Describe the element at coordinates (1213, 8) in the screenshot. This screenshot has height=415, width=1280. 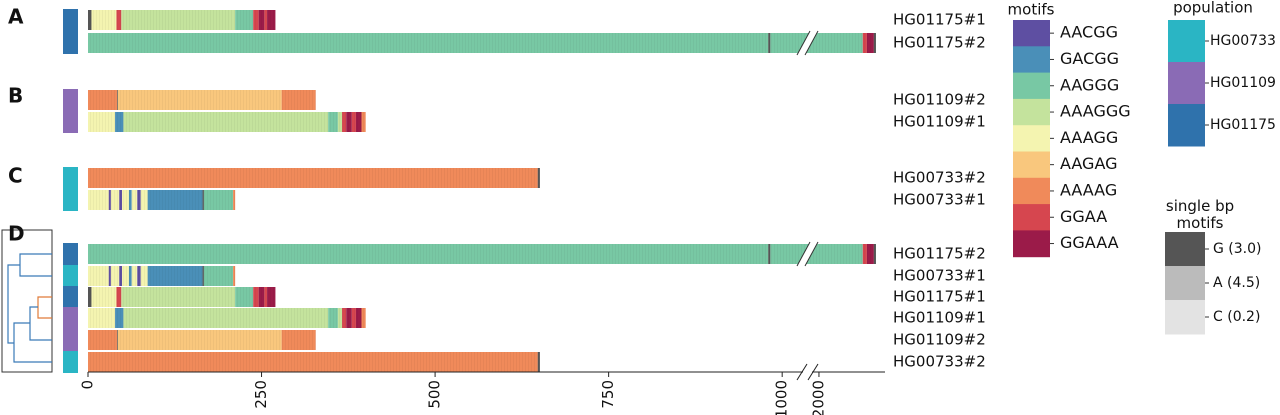
I see `population-legend-title: population` at that location.